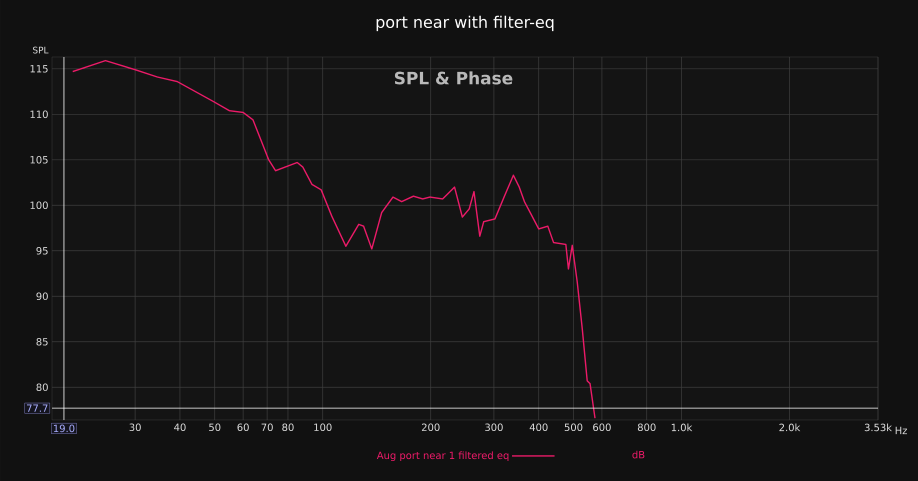 Image resolution: width=918 pixels, height=481 pixels. Describe the element at coordinates (135, 427) in the screenshot. I see `x-tick-label: 30` at that location.